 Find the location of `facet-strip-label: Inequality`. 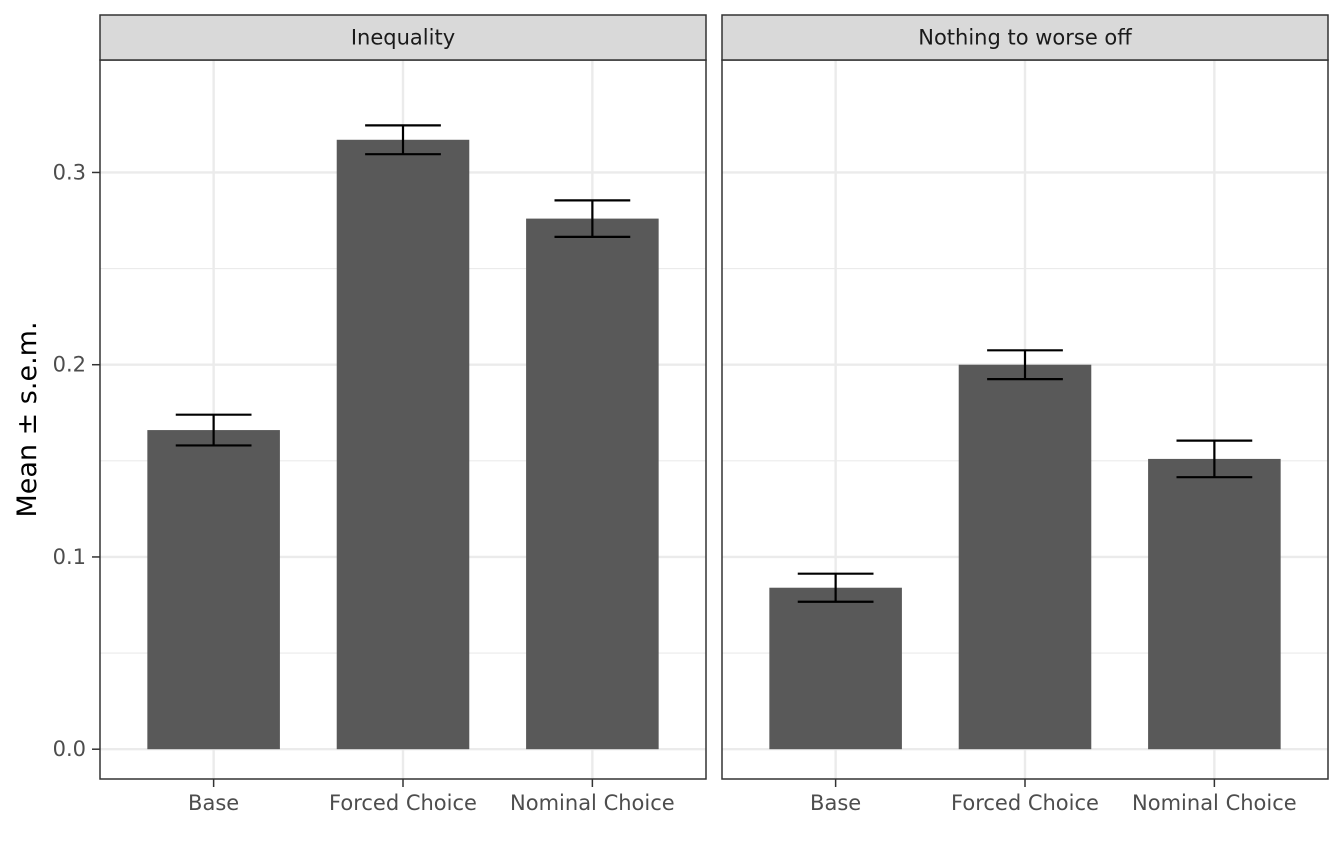

facet-strip-label: Inequality is located at coordinates (403, 38).